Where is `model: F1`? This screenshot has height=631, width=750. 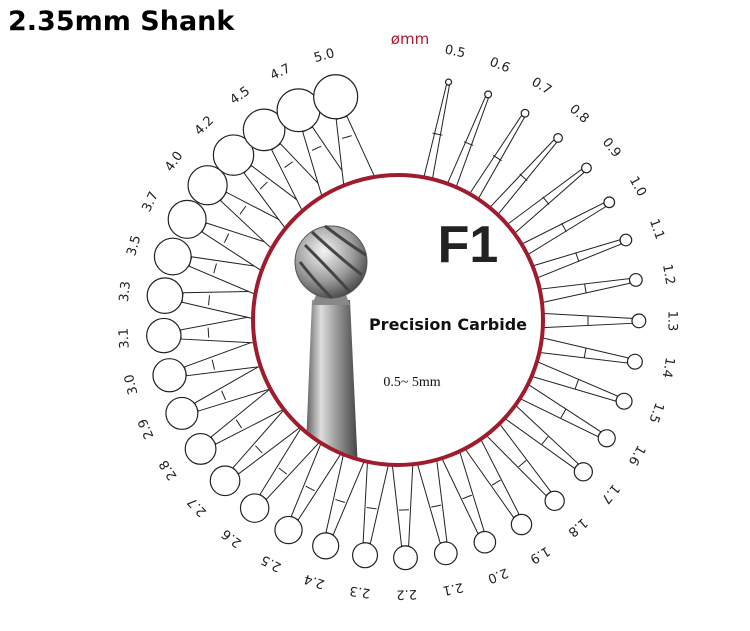 model: F1 is located at coordinates (468, 245).